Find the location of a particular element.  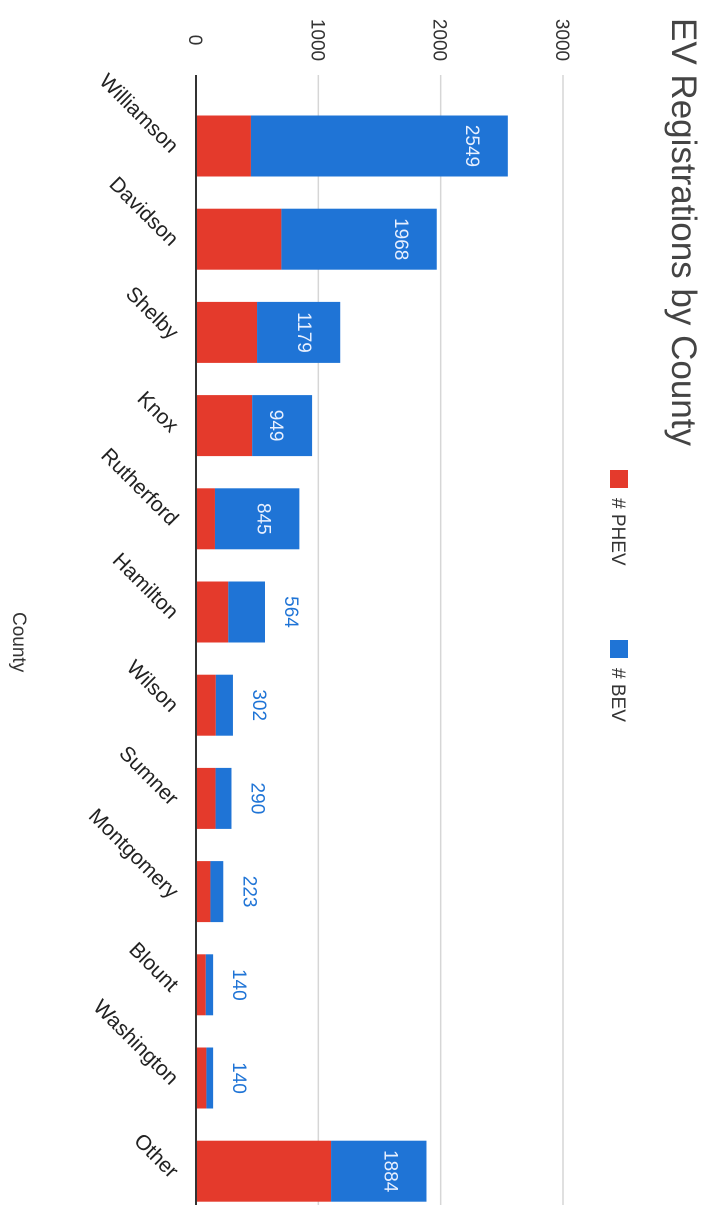

category-label: Rutherford is located at coordinates (139, 487).